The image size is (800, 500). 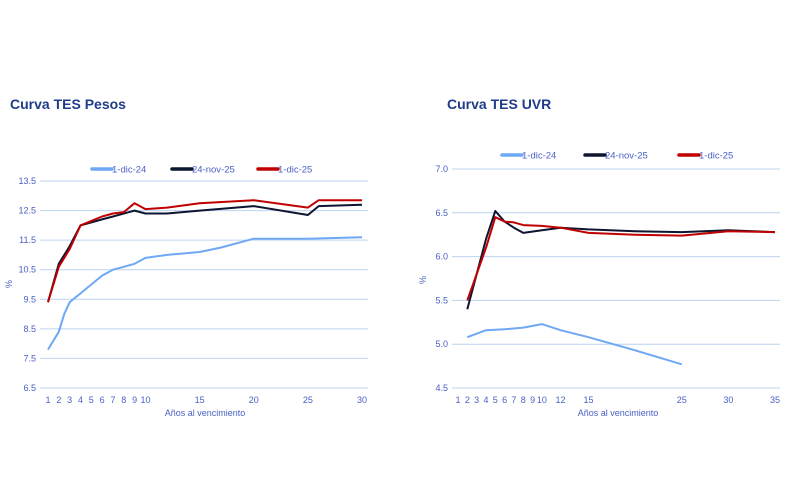 I want to click on y-tick-label: 12.5, so click(x=27, y=211).